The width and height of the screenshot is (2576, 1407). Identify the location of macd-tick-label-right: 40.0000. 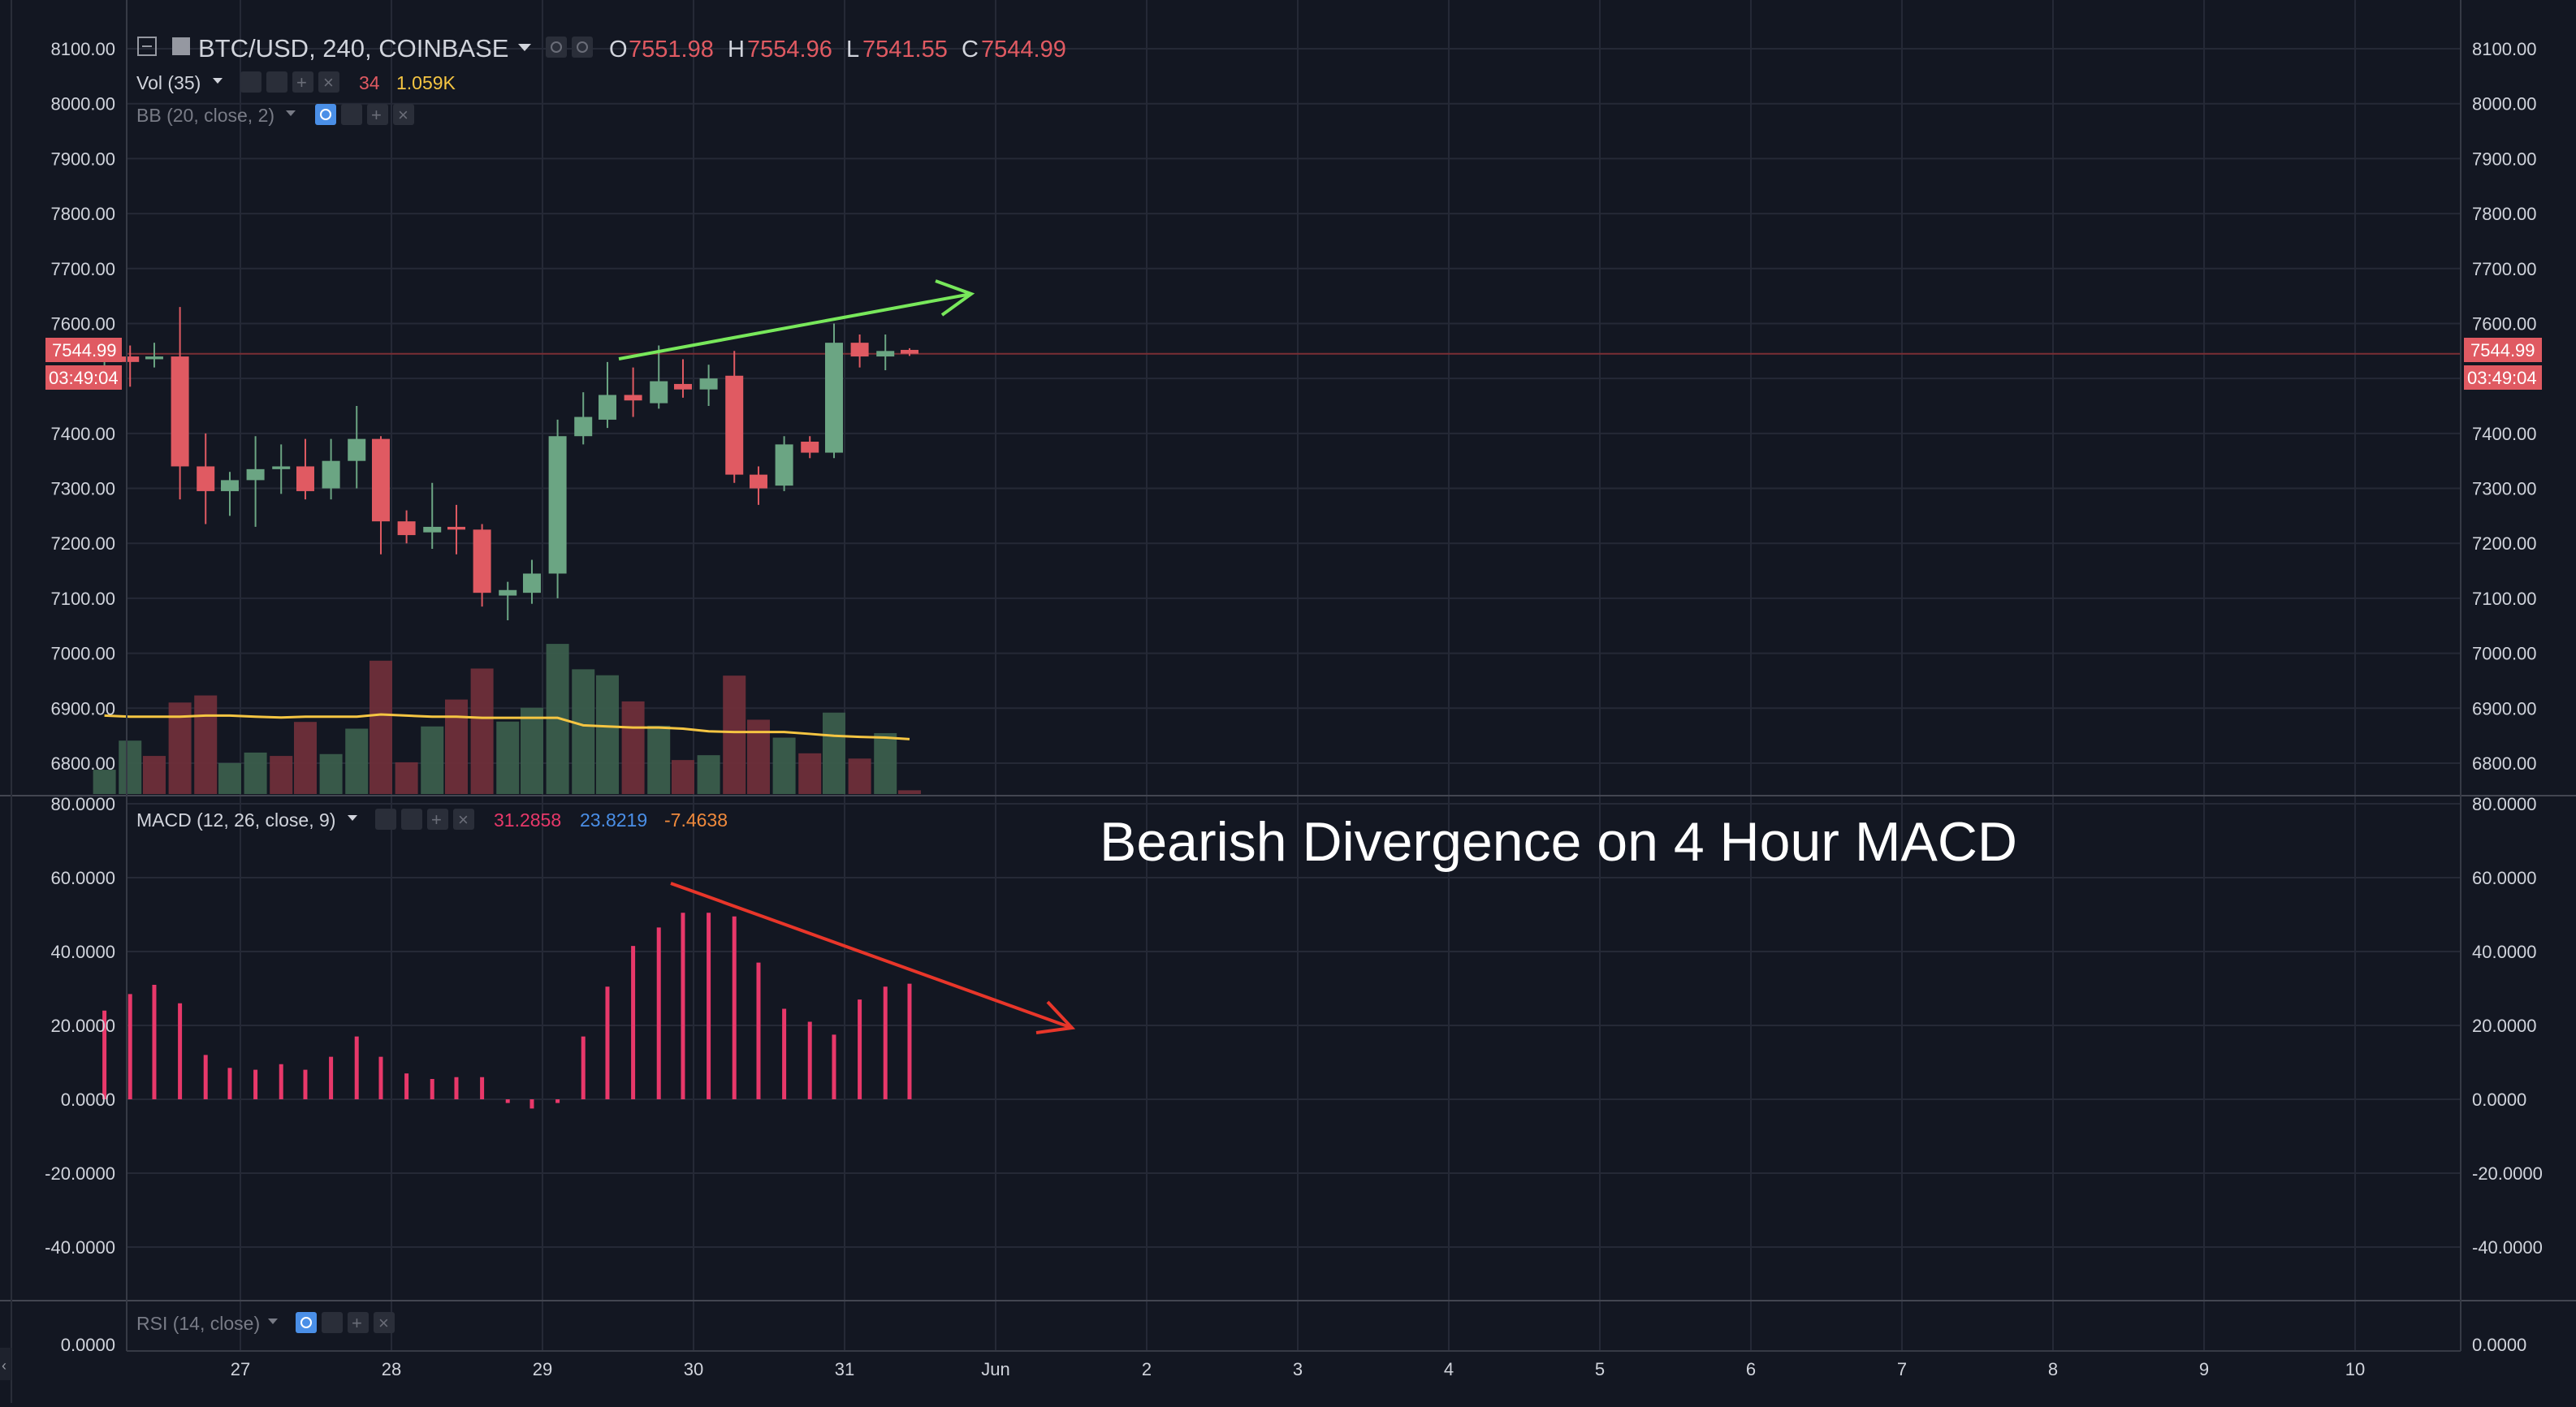
(2504, 952).